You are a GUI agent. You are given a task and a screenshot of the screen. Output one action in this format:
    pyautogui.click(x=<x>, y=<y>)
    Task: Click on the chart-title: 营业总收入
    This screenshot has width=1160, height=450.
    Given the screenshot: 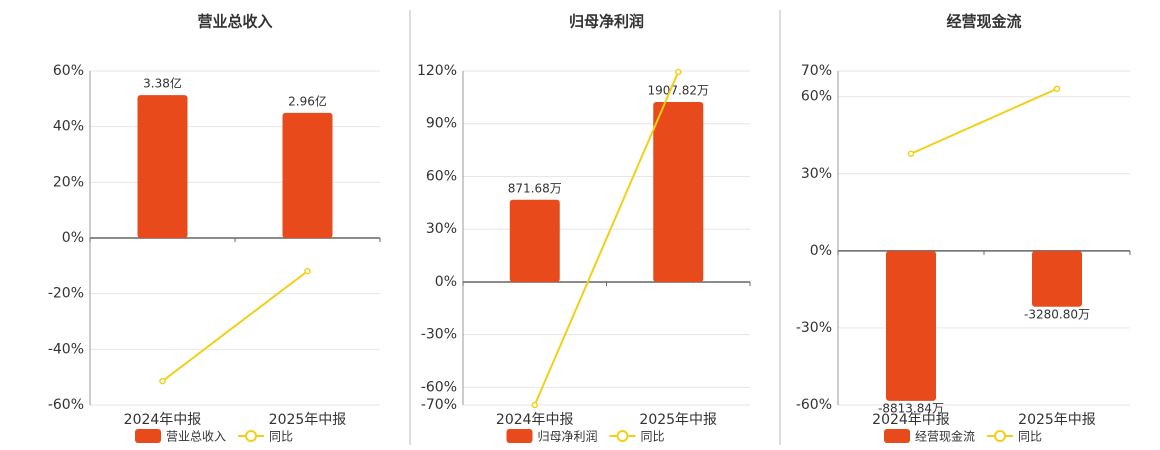 What is the action you would take?
    pyautogui.click(x=234, y=22)
    